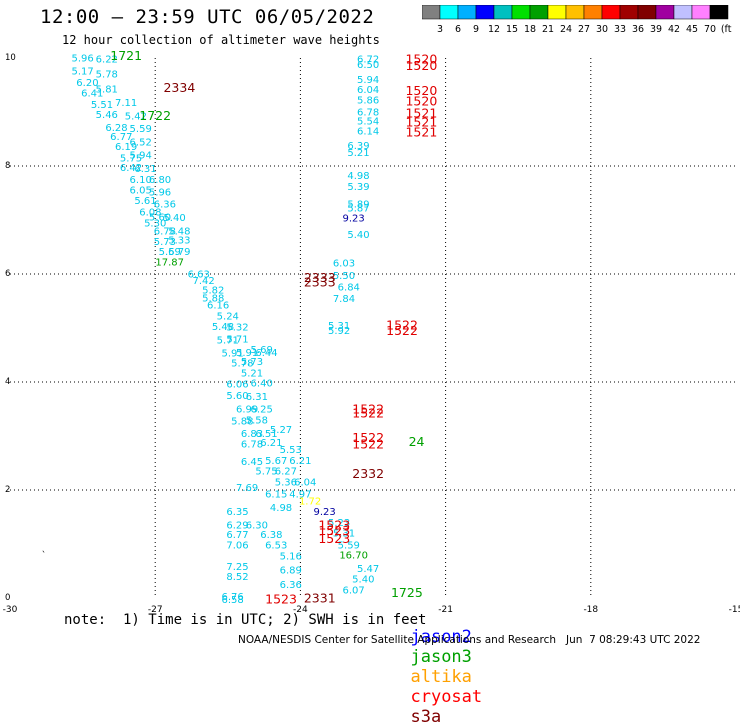 The image size is (740, 727). Describe the element at coordinates (247, 488) in the screenshot. I see `data-point-label: 7.69` at that location.